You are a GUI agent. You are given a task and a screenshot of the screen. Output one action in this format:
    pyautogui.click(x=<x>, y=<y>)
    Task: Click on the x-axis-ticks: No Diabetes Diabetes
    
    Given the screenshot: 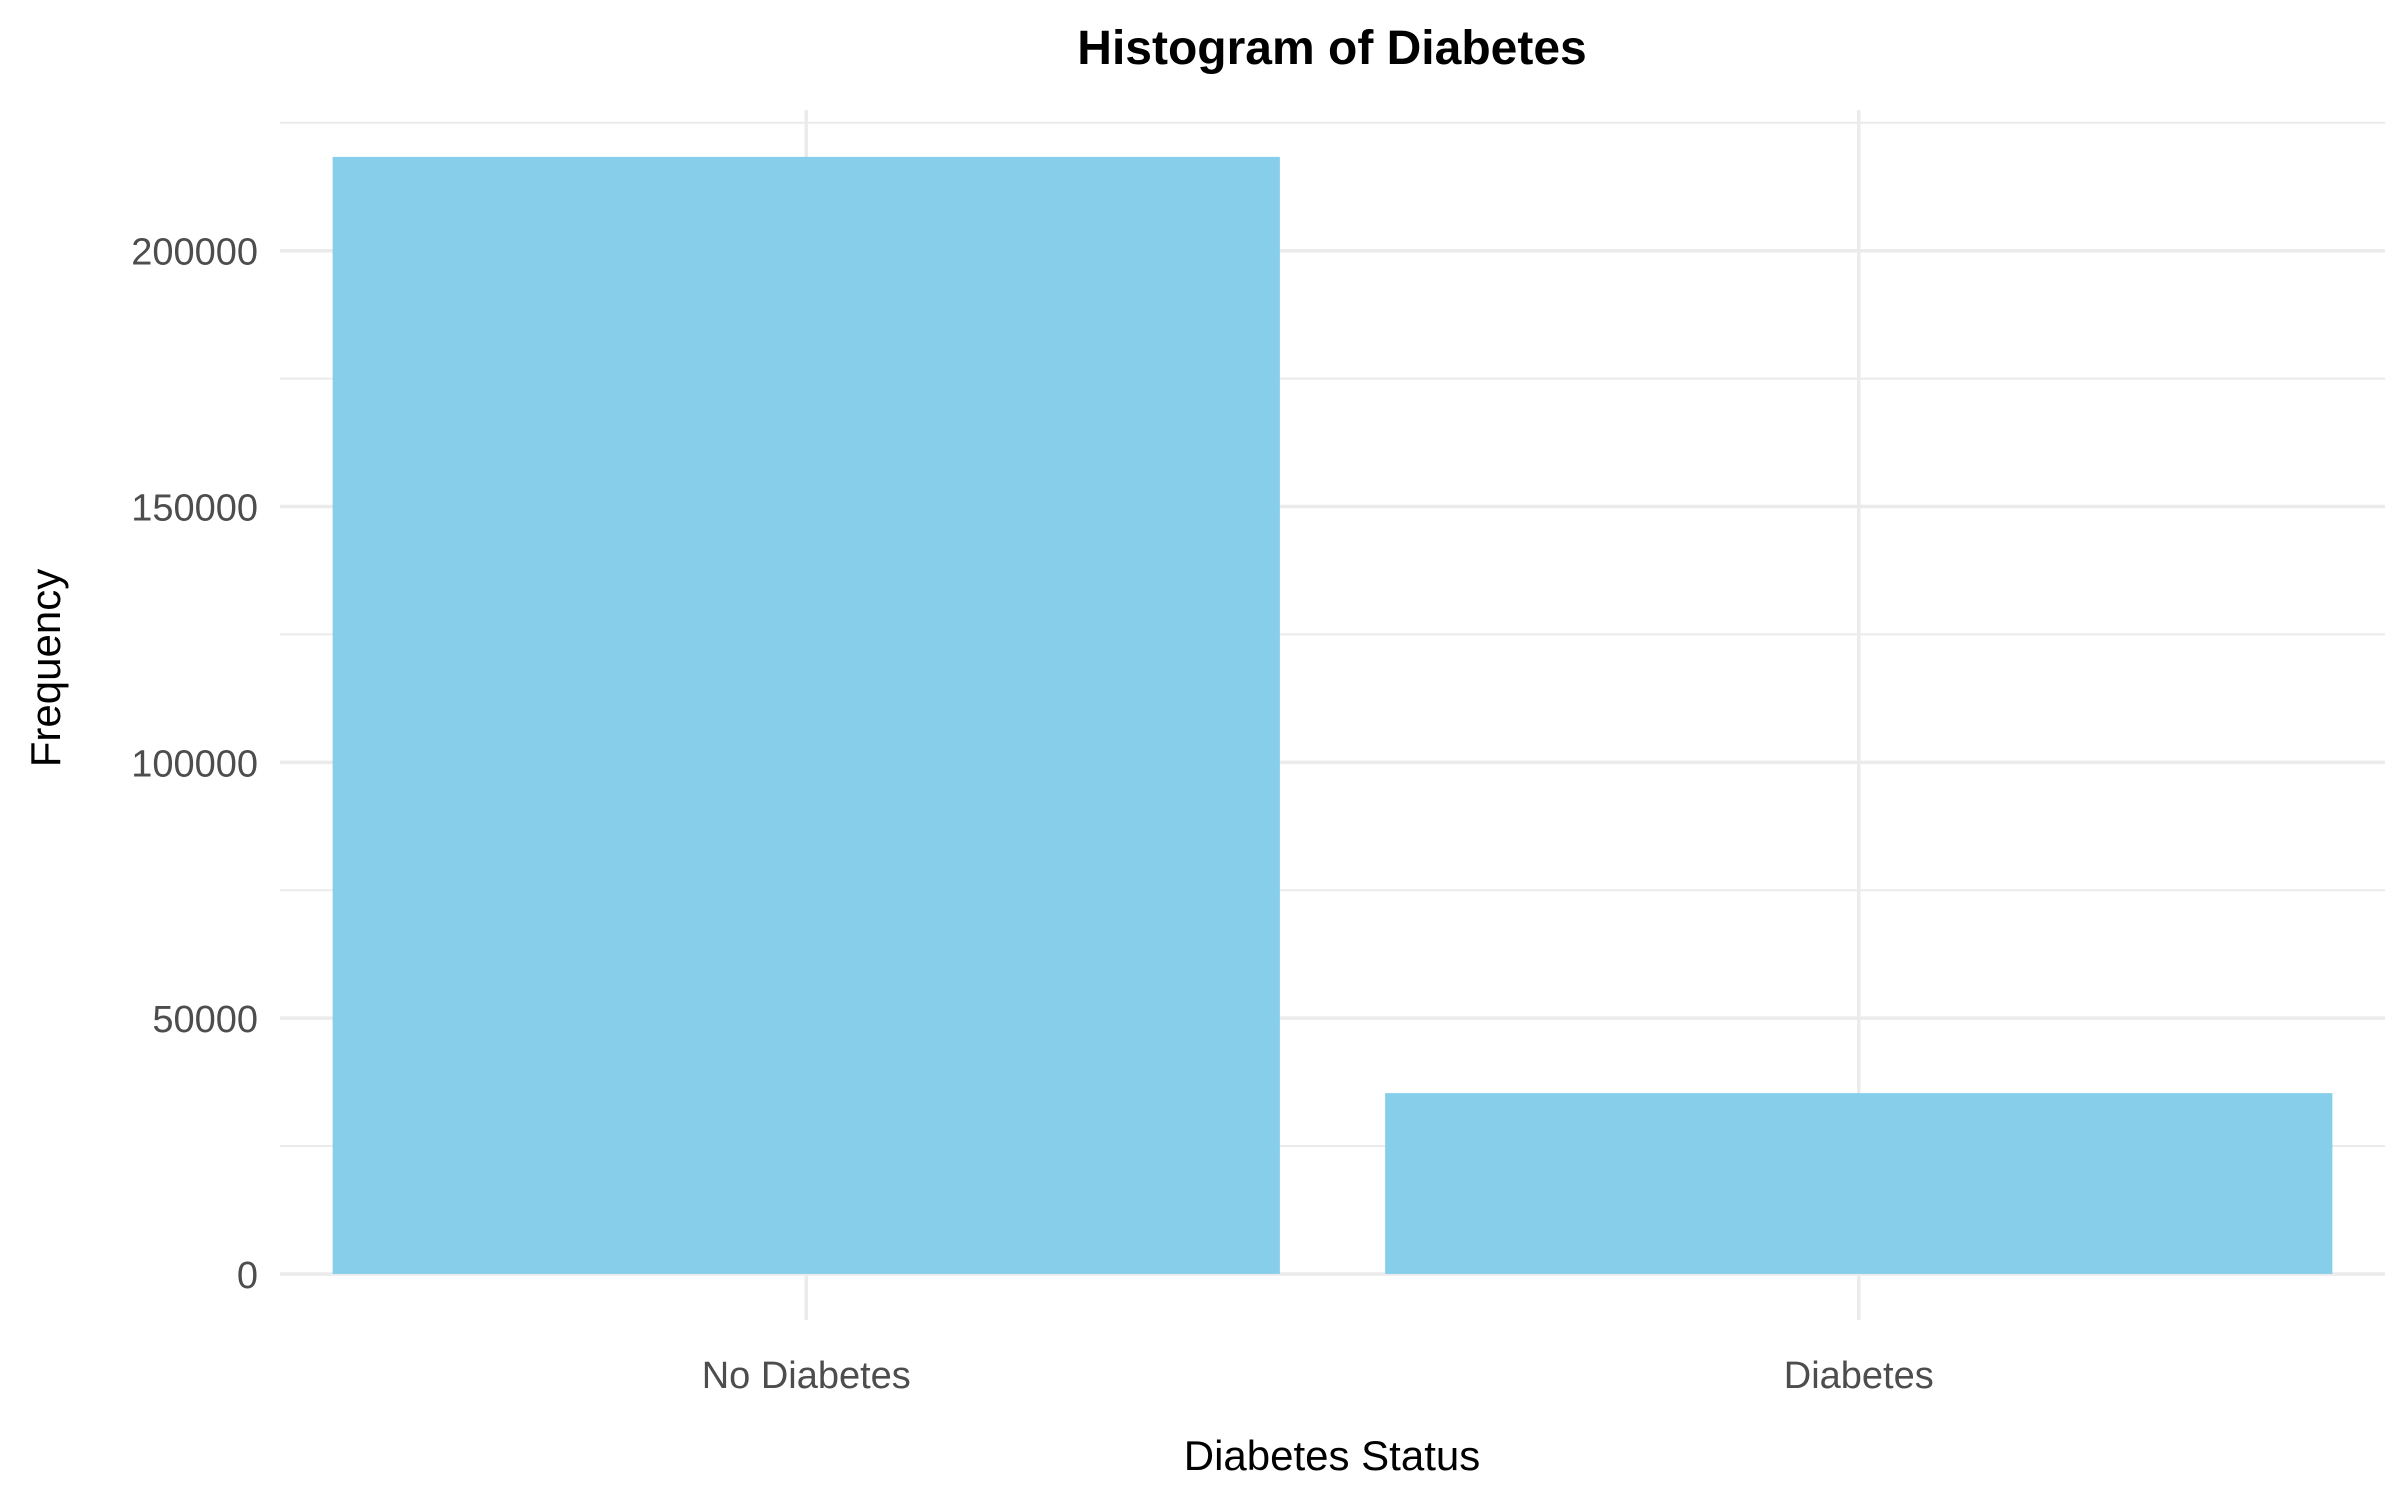 What is the action you would take?
    pyautogui.click(x=1318, y=1376)
    